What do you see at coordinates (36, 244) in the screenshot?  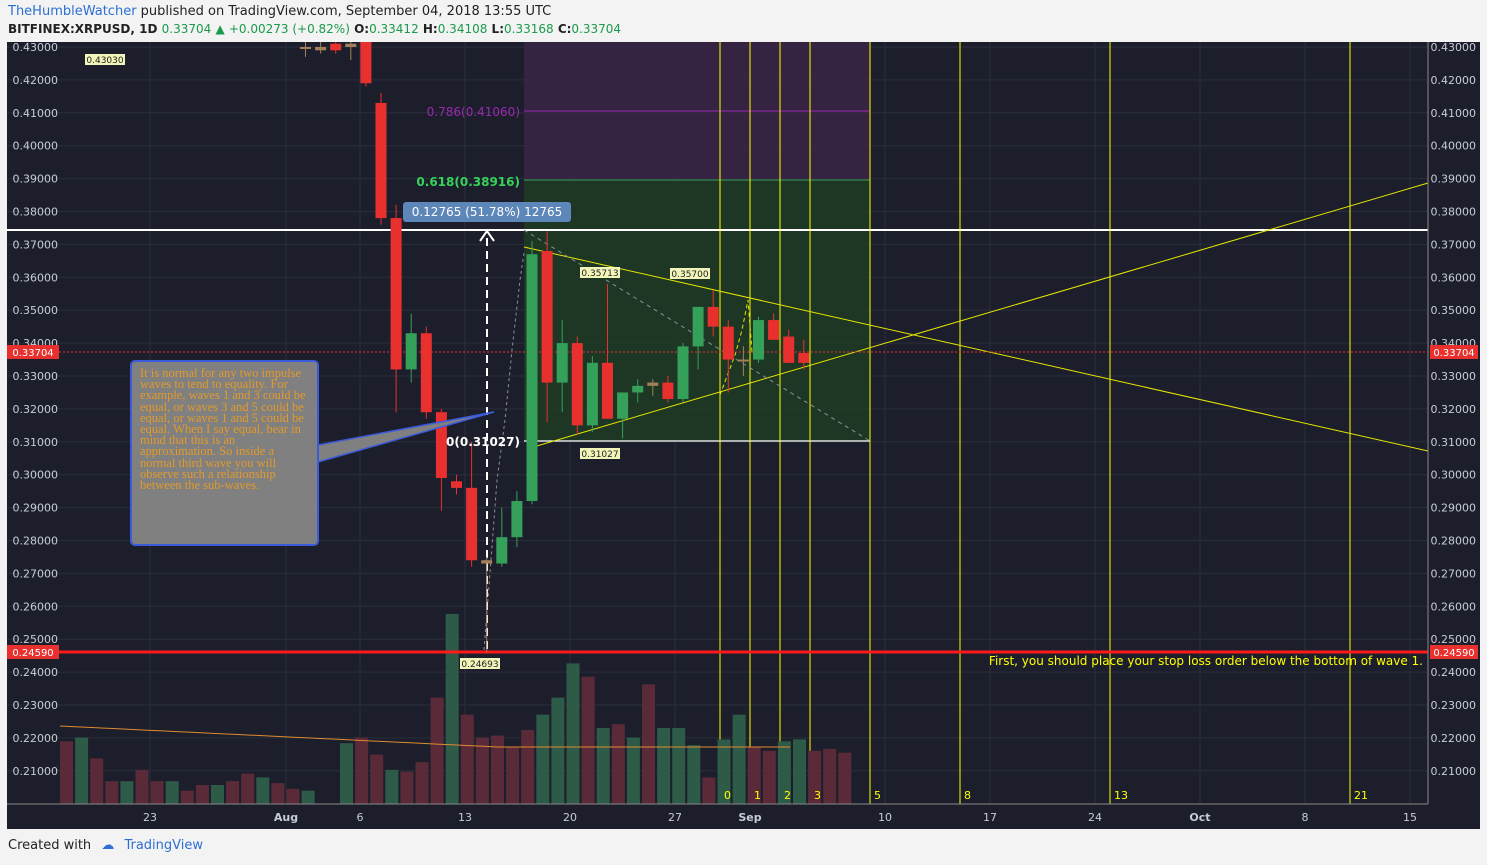 I see `y-tick-left: 0.37000` at bounding box center [36, 244].